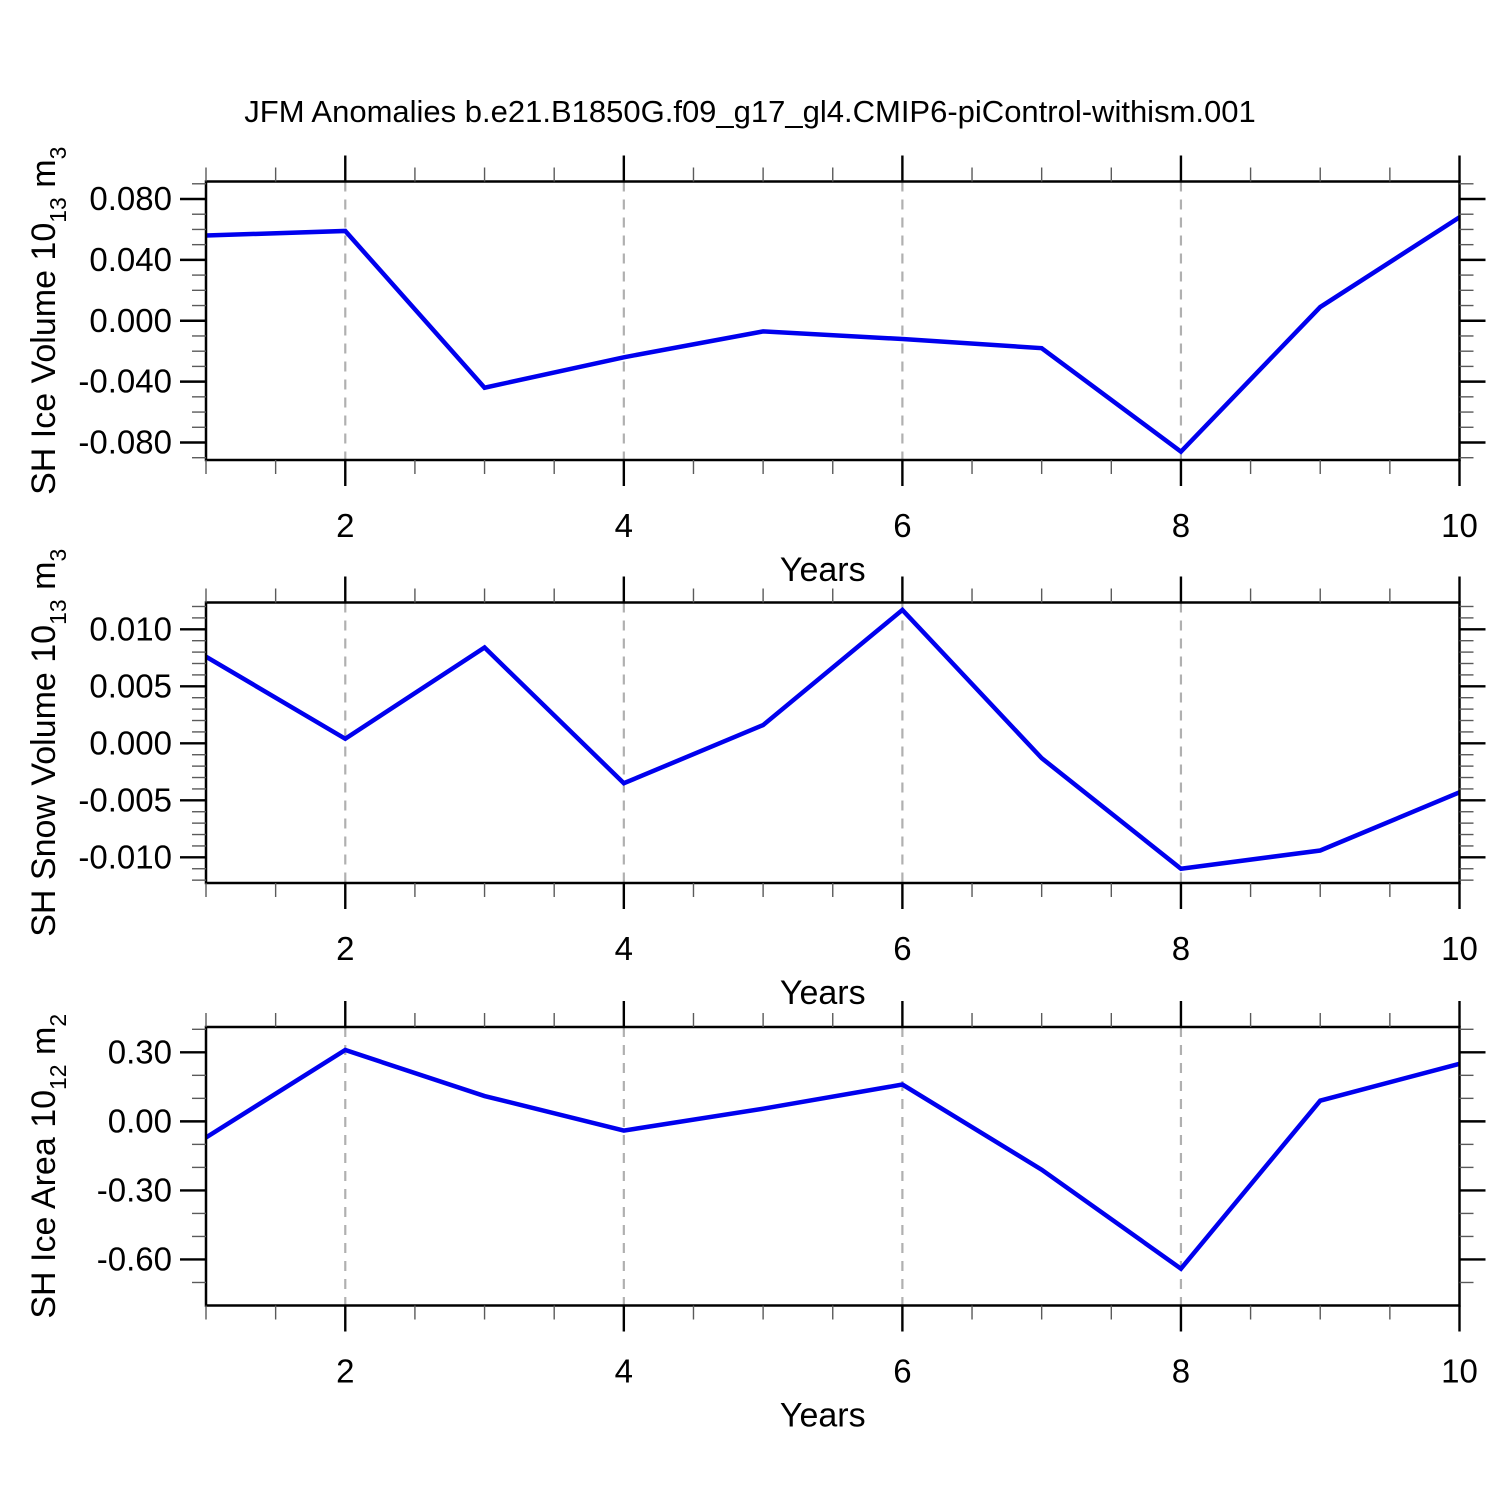 The width and height of the screenshot is (1500, 1505). Describe the element at coordinates (833, 335) in the screenshot. I see `data-line-ice-volume` at that location.